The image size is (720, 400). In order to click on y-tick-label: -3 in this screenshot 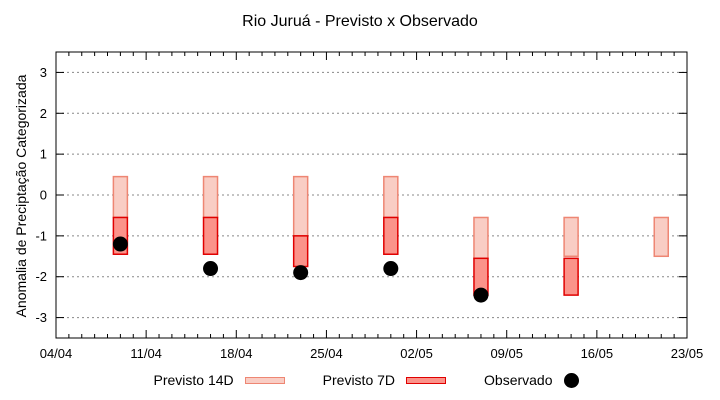, I will do `click(41, 317)`.